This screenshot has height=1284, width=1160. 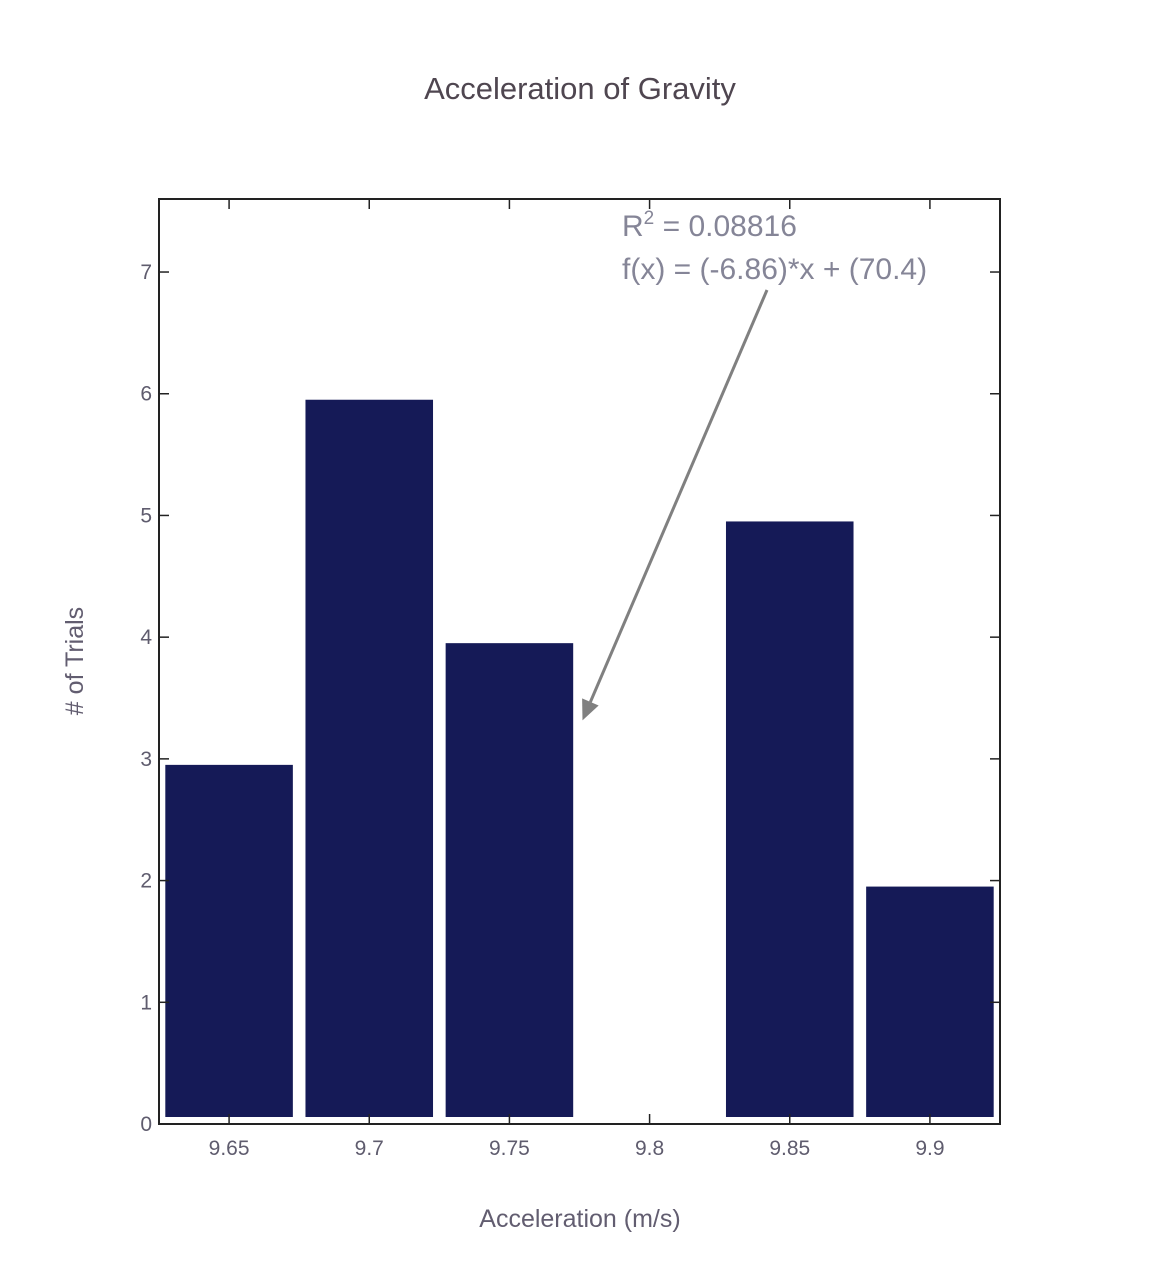 I want to click on x-tick-label: 9.8, so click(x=649, y=1148).